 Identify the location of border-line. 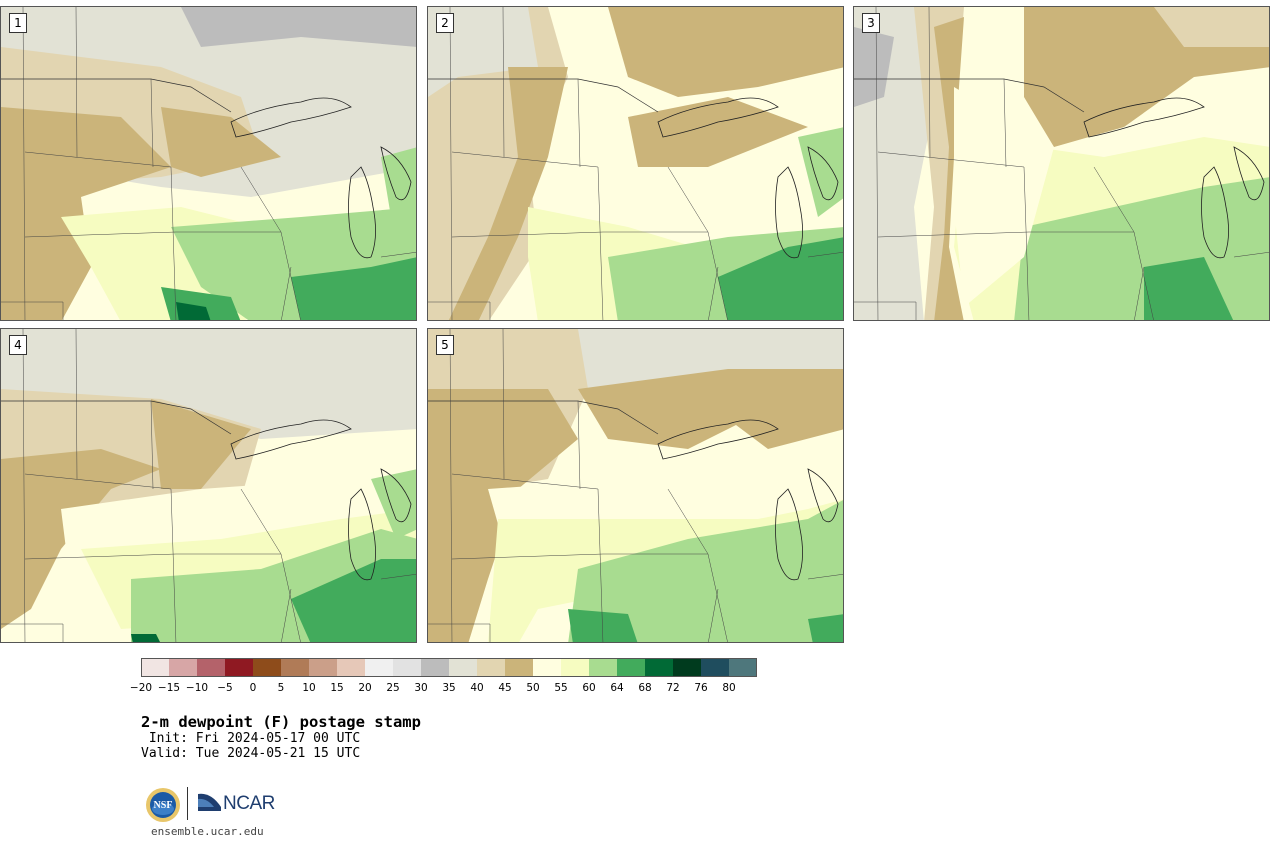
(543, 417).